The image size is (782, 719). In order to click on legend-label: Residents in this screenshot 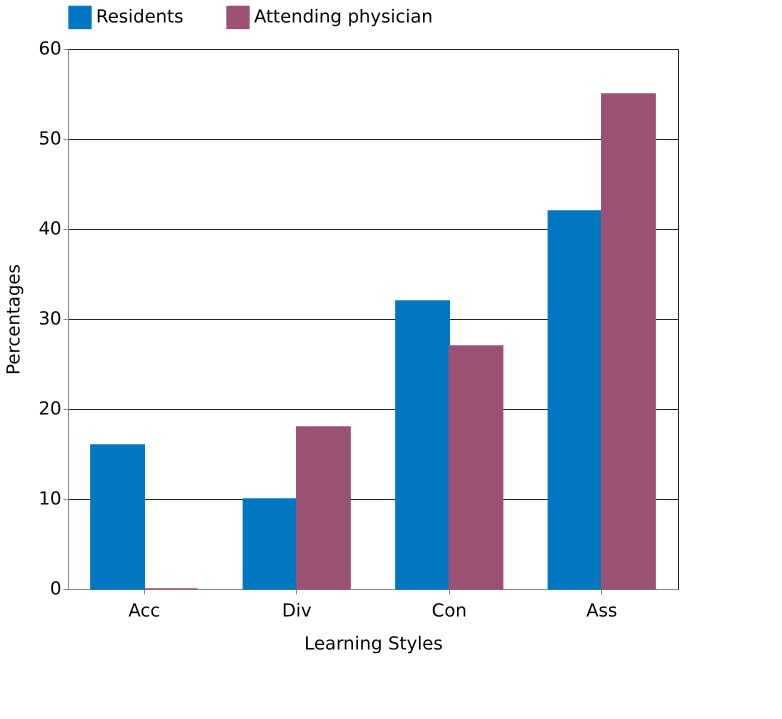, I will do `click(140, 17)`.